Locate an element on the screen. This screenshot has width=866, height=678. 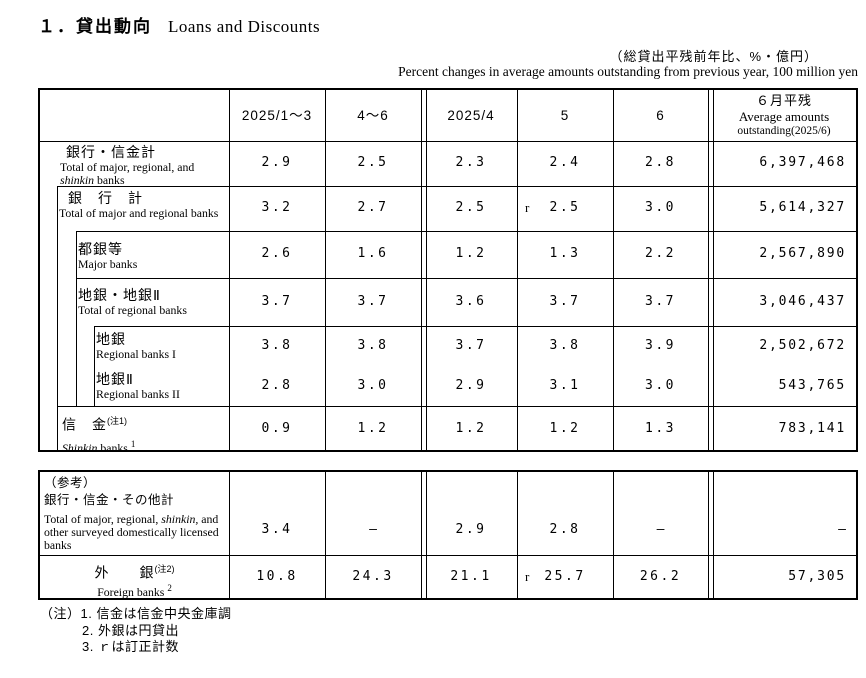
amount-cell: 57,305 is located at coordinates (817, 576).